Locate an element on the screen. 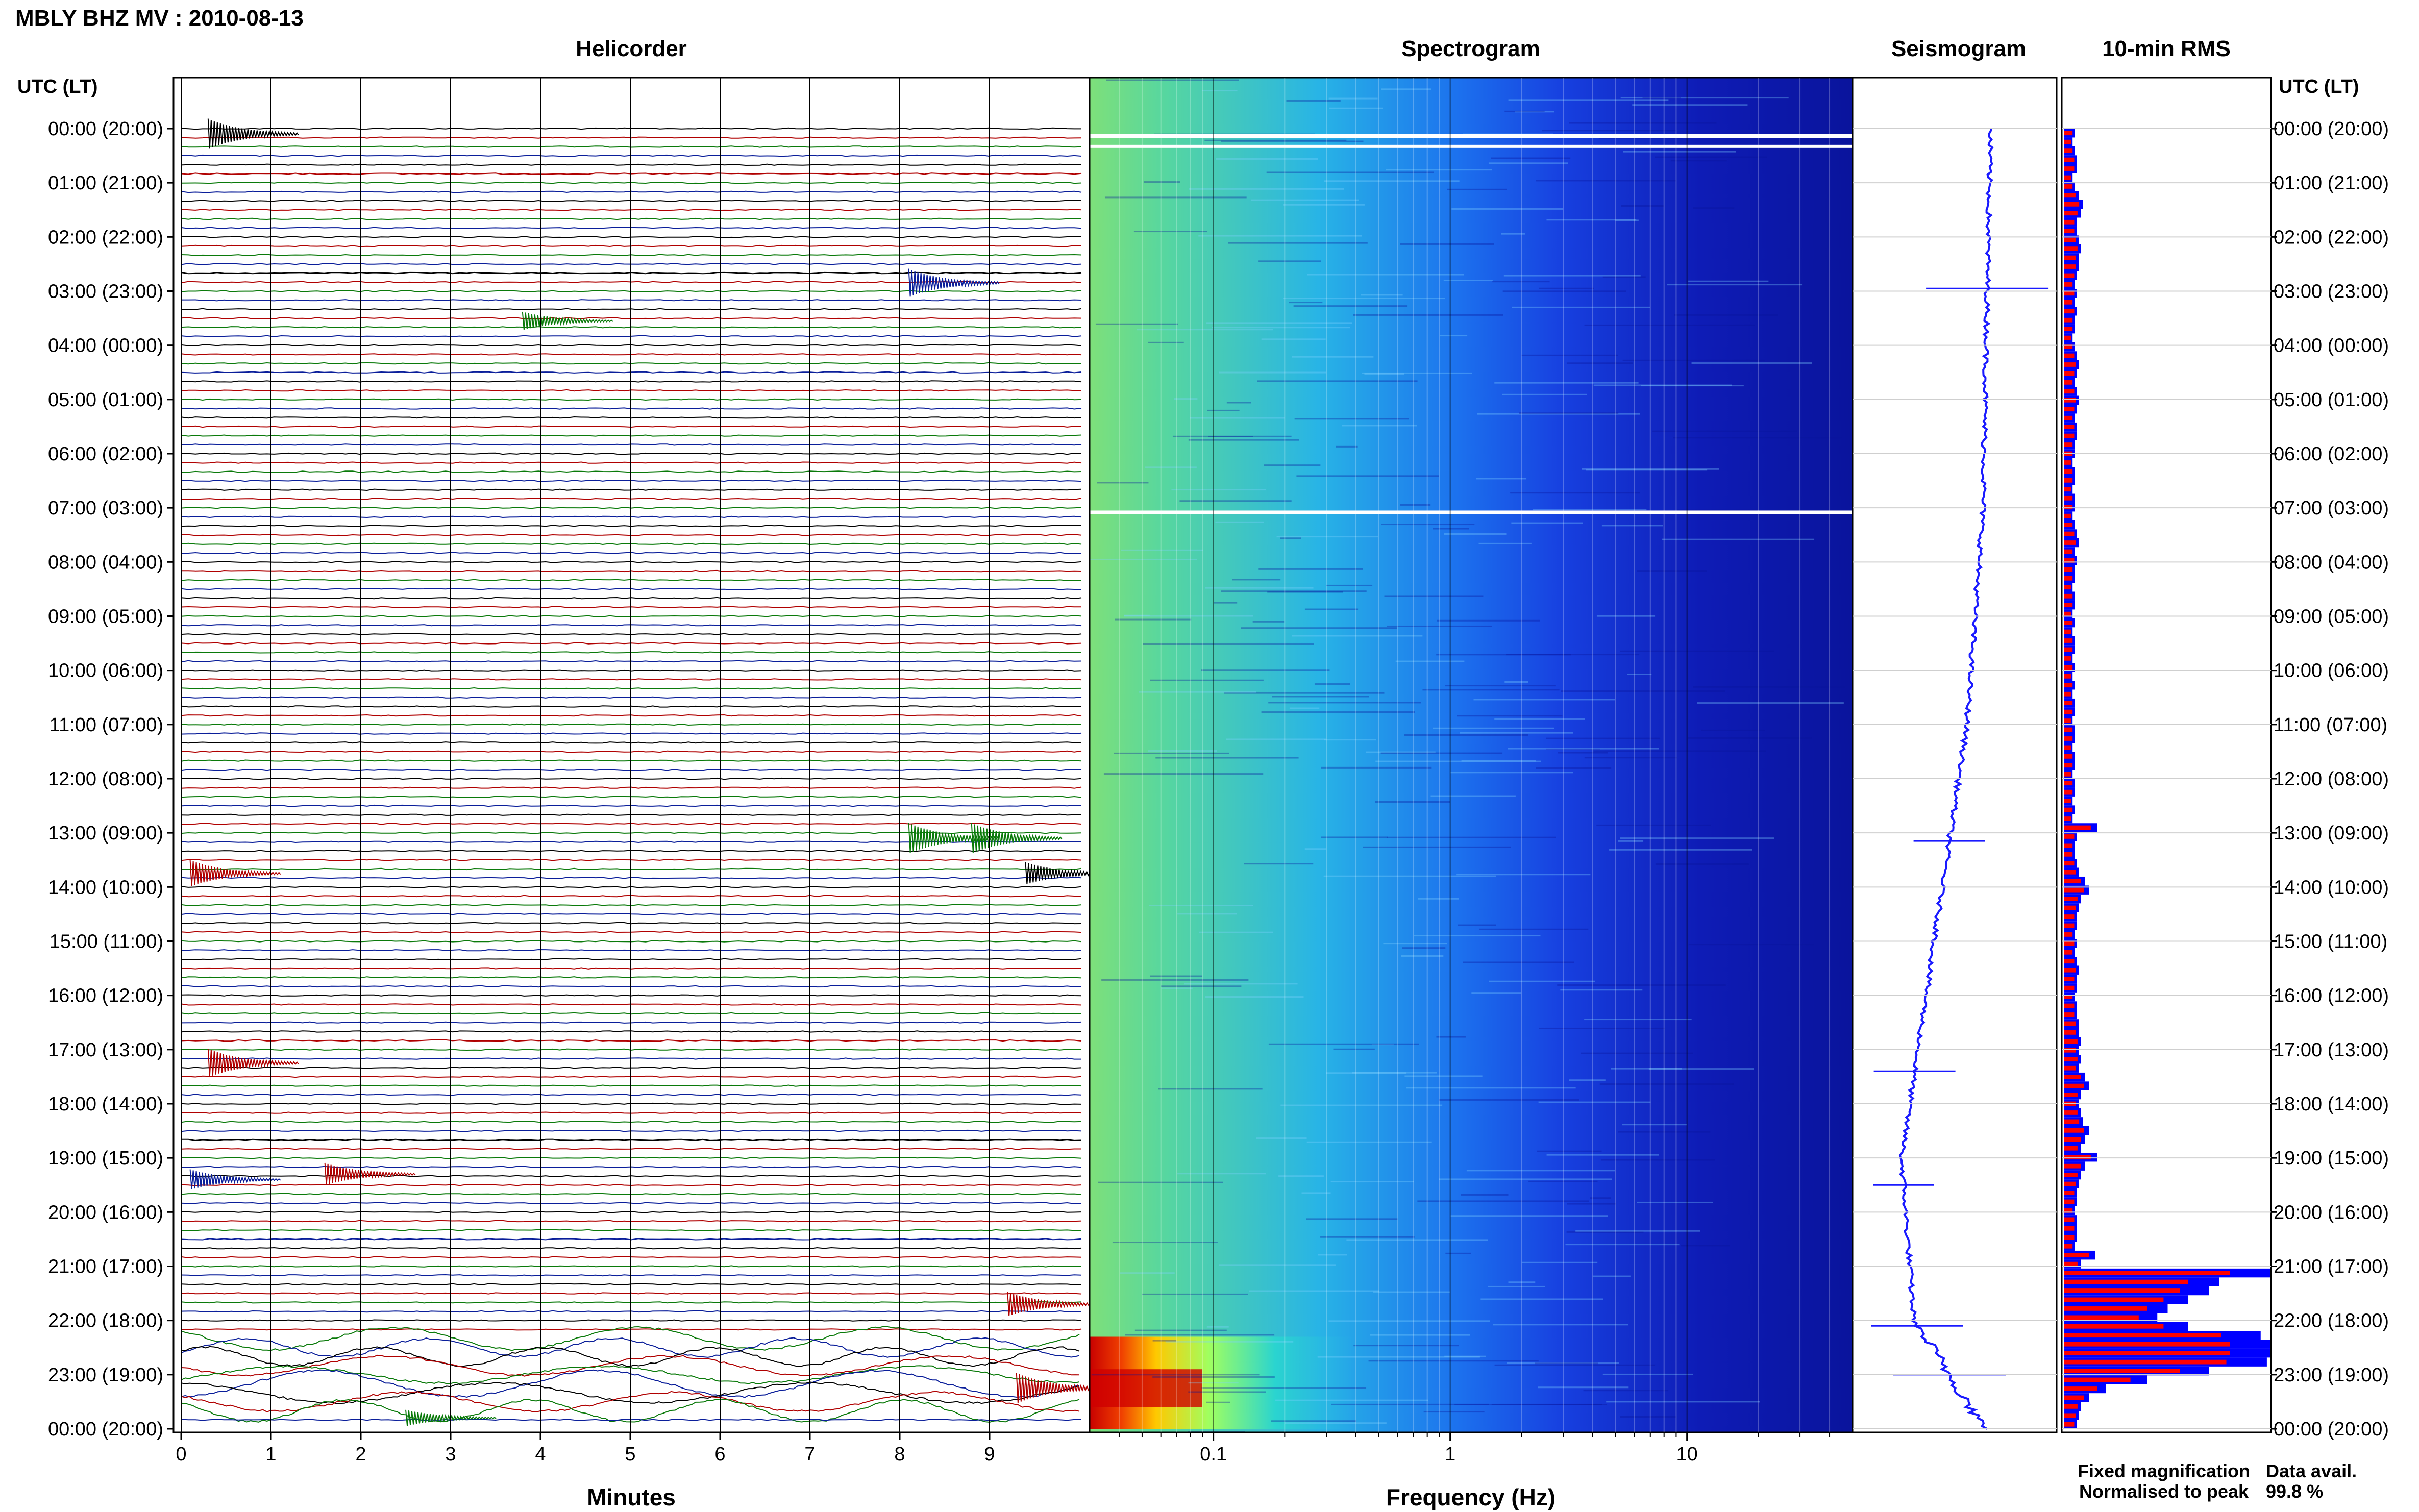 Image resolution: width=2419 pixels, height=1512 pixels. time-tick-right: 14:00 (10:00) is located at coordinates (2331, 887).